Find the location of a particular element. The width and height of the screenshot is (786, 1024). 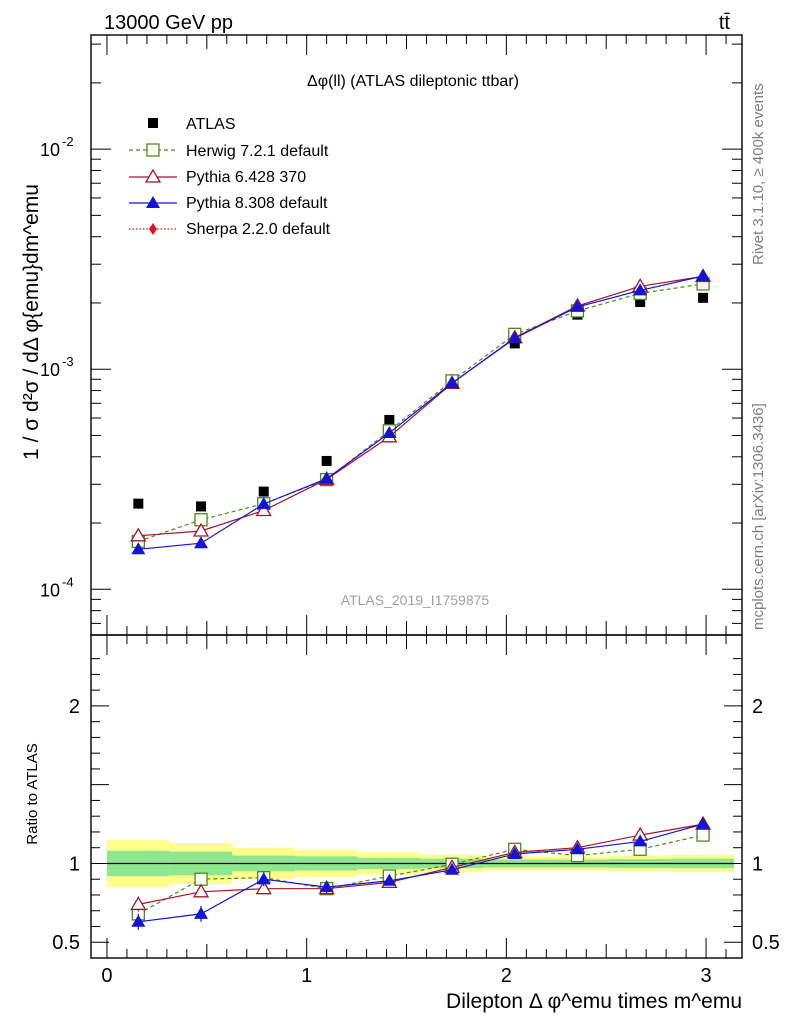

legend-marker-pythia6 is located at coordinates (153, 175).